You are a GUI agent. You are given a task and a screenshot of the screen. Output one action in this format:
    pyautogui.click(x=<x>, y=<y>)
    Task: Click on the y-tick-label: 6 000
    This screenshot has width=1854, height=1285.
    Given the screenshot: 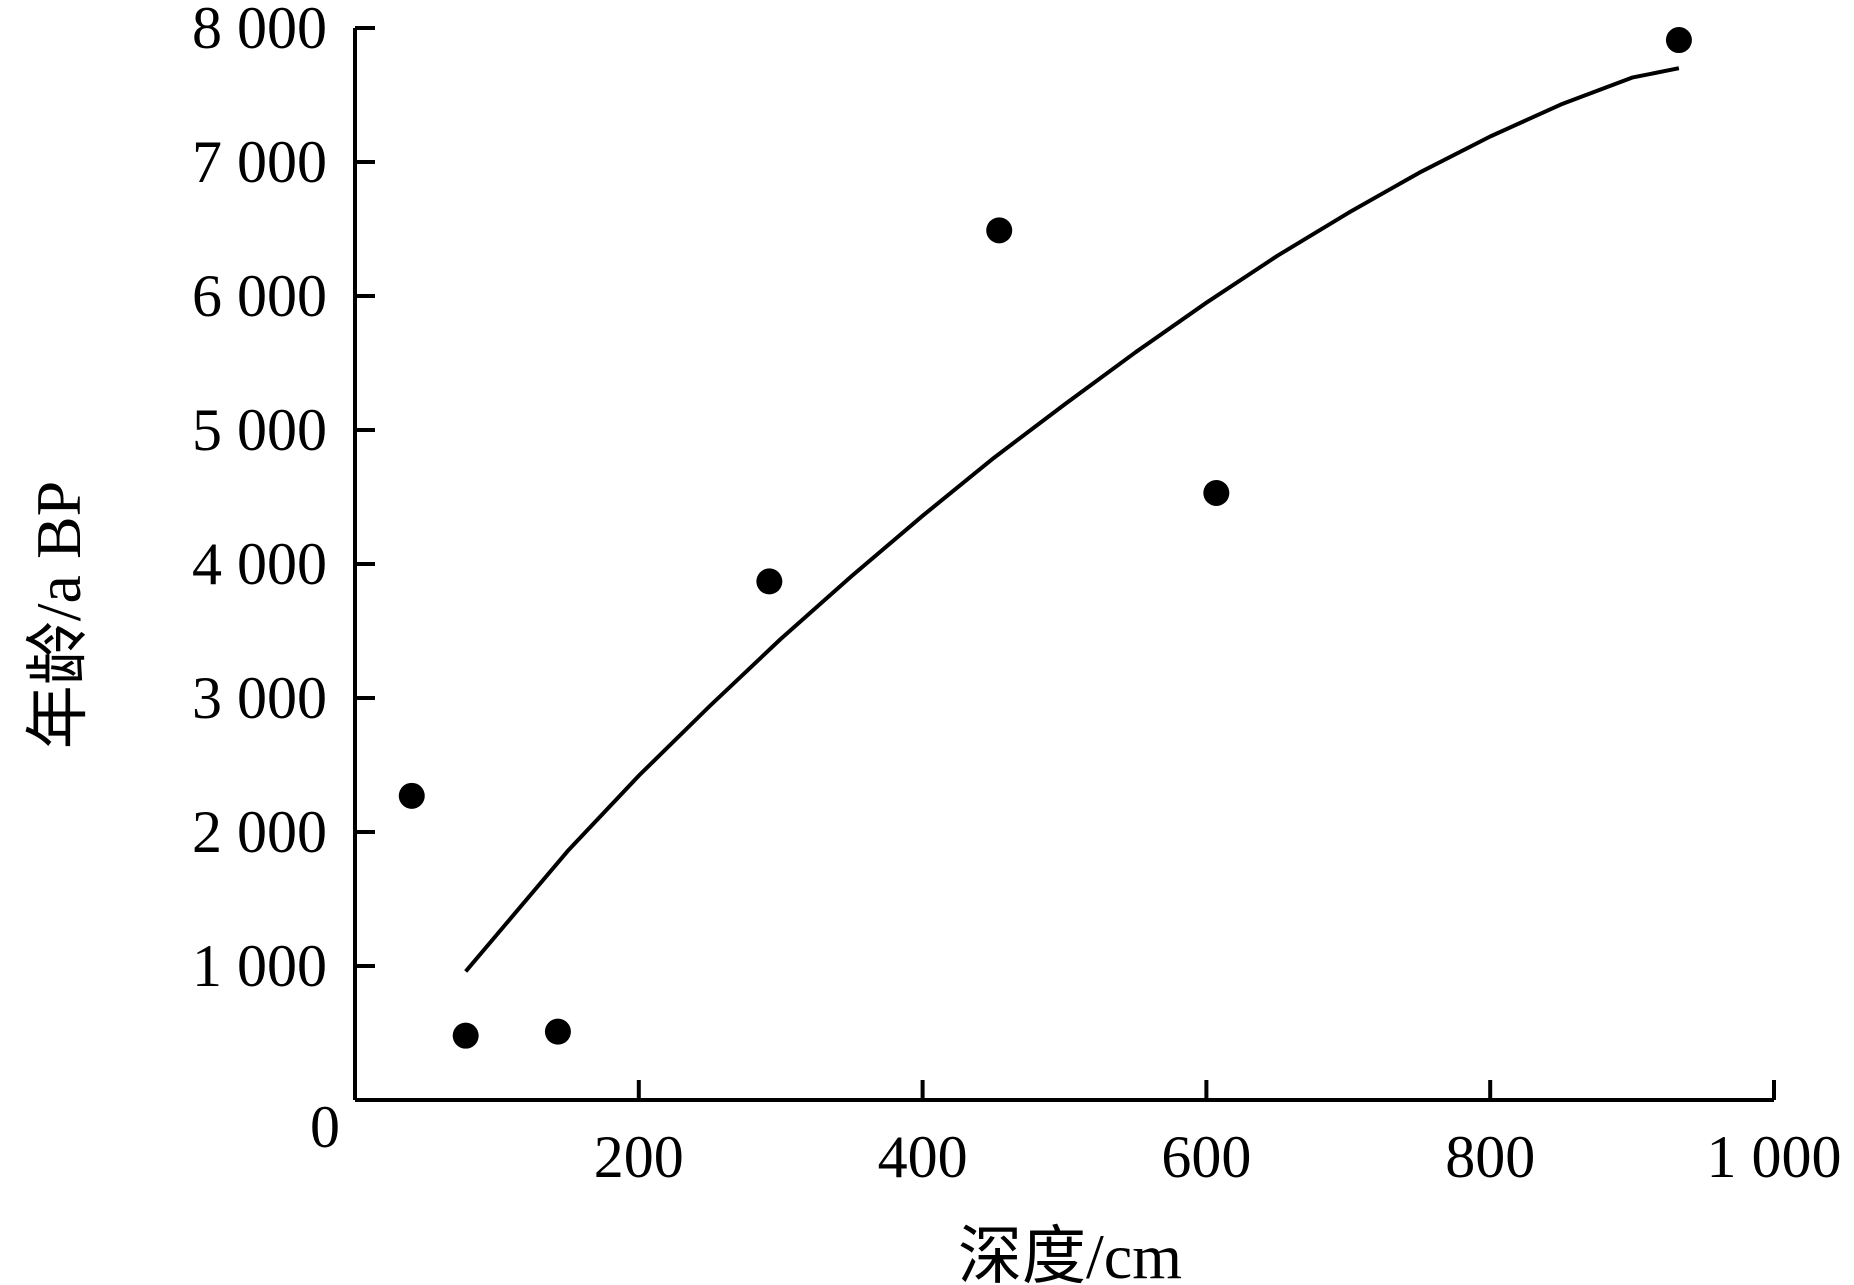 What is the action you would take?
    pyautogui.click(x=259, y=296)
    